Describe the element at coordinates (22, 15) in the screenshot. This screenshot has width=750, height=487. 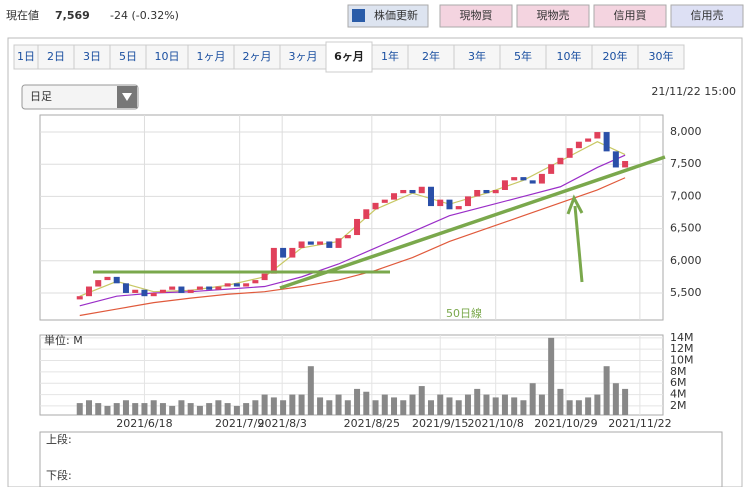
I see `price-label: 現在値` at that location.